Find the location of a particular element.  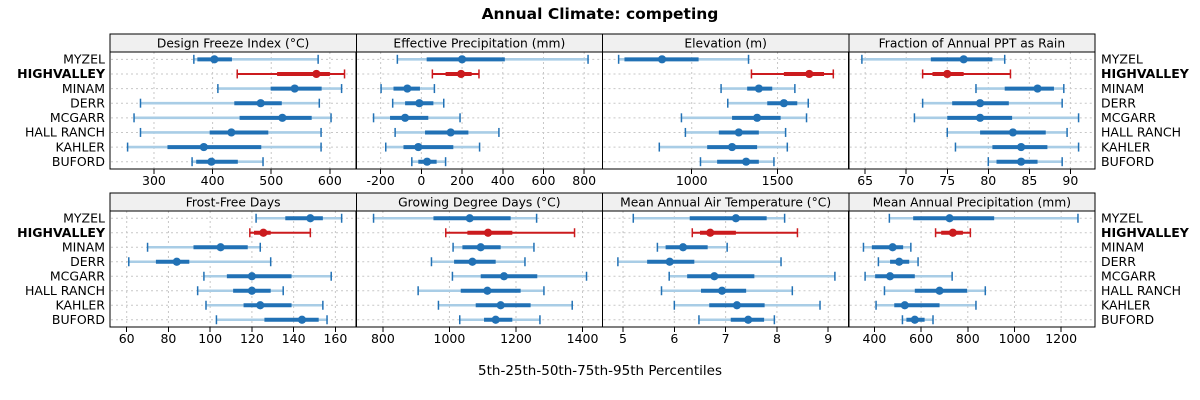

panel-mean-annual-air-temperature-c: Mean Annual Air Temperature (°C) 5 6 7 8 9 is located at coordinates (725, 269).